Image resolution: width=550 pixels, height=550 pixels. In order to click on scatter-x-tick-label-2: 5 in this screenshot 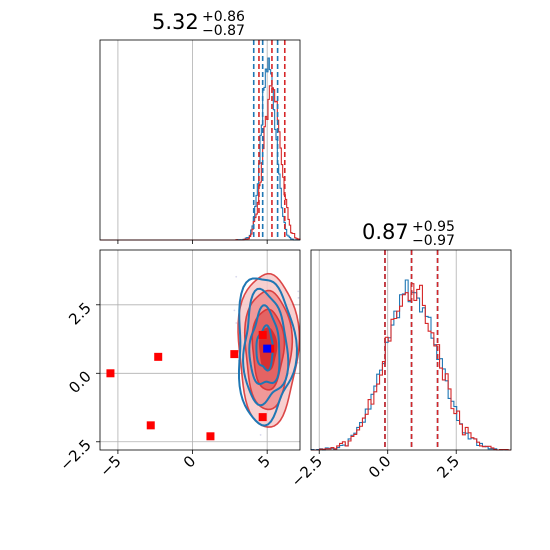, I will do `click(264, 461)`.